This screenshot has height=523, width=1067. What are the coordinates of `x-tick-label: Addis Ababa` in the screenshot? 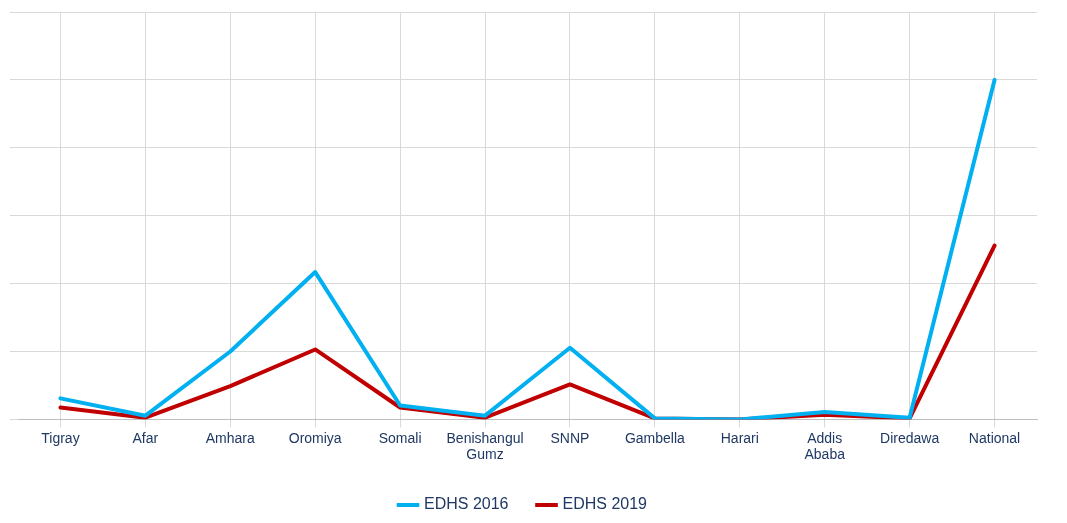 It's located at (825, 446).